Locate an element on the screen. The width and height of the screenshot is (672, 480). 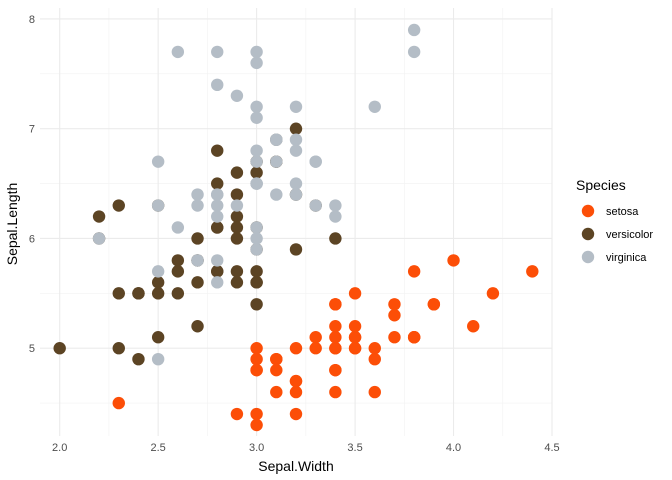
legend: Species setosa versicolor virginica is located at coordinates (614, 220).